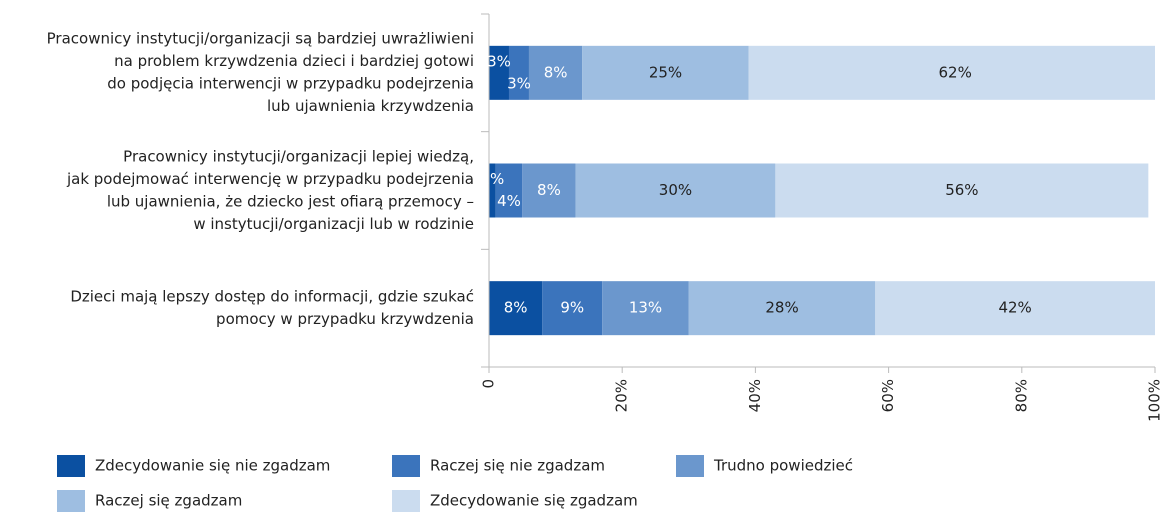 The height and width of the screenshot is (514, 1160). Describe the element at coordinates (370, 106) in the screenshot. I see `category-label: lub ujawnienia krzywdzenia` at that location.